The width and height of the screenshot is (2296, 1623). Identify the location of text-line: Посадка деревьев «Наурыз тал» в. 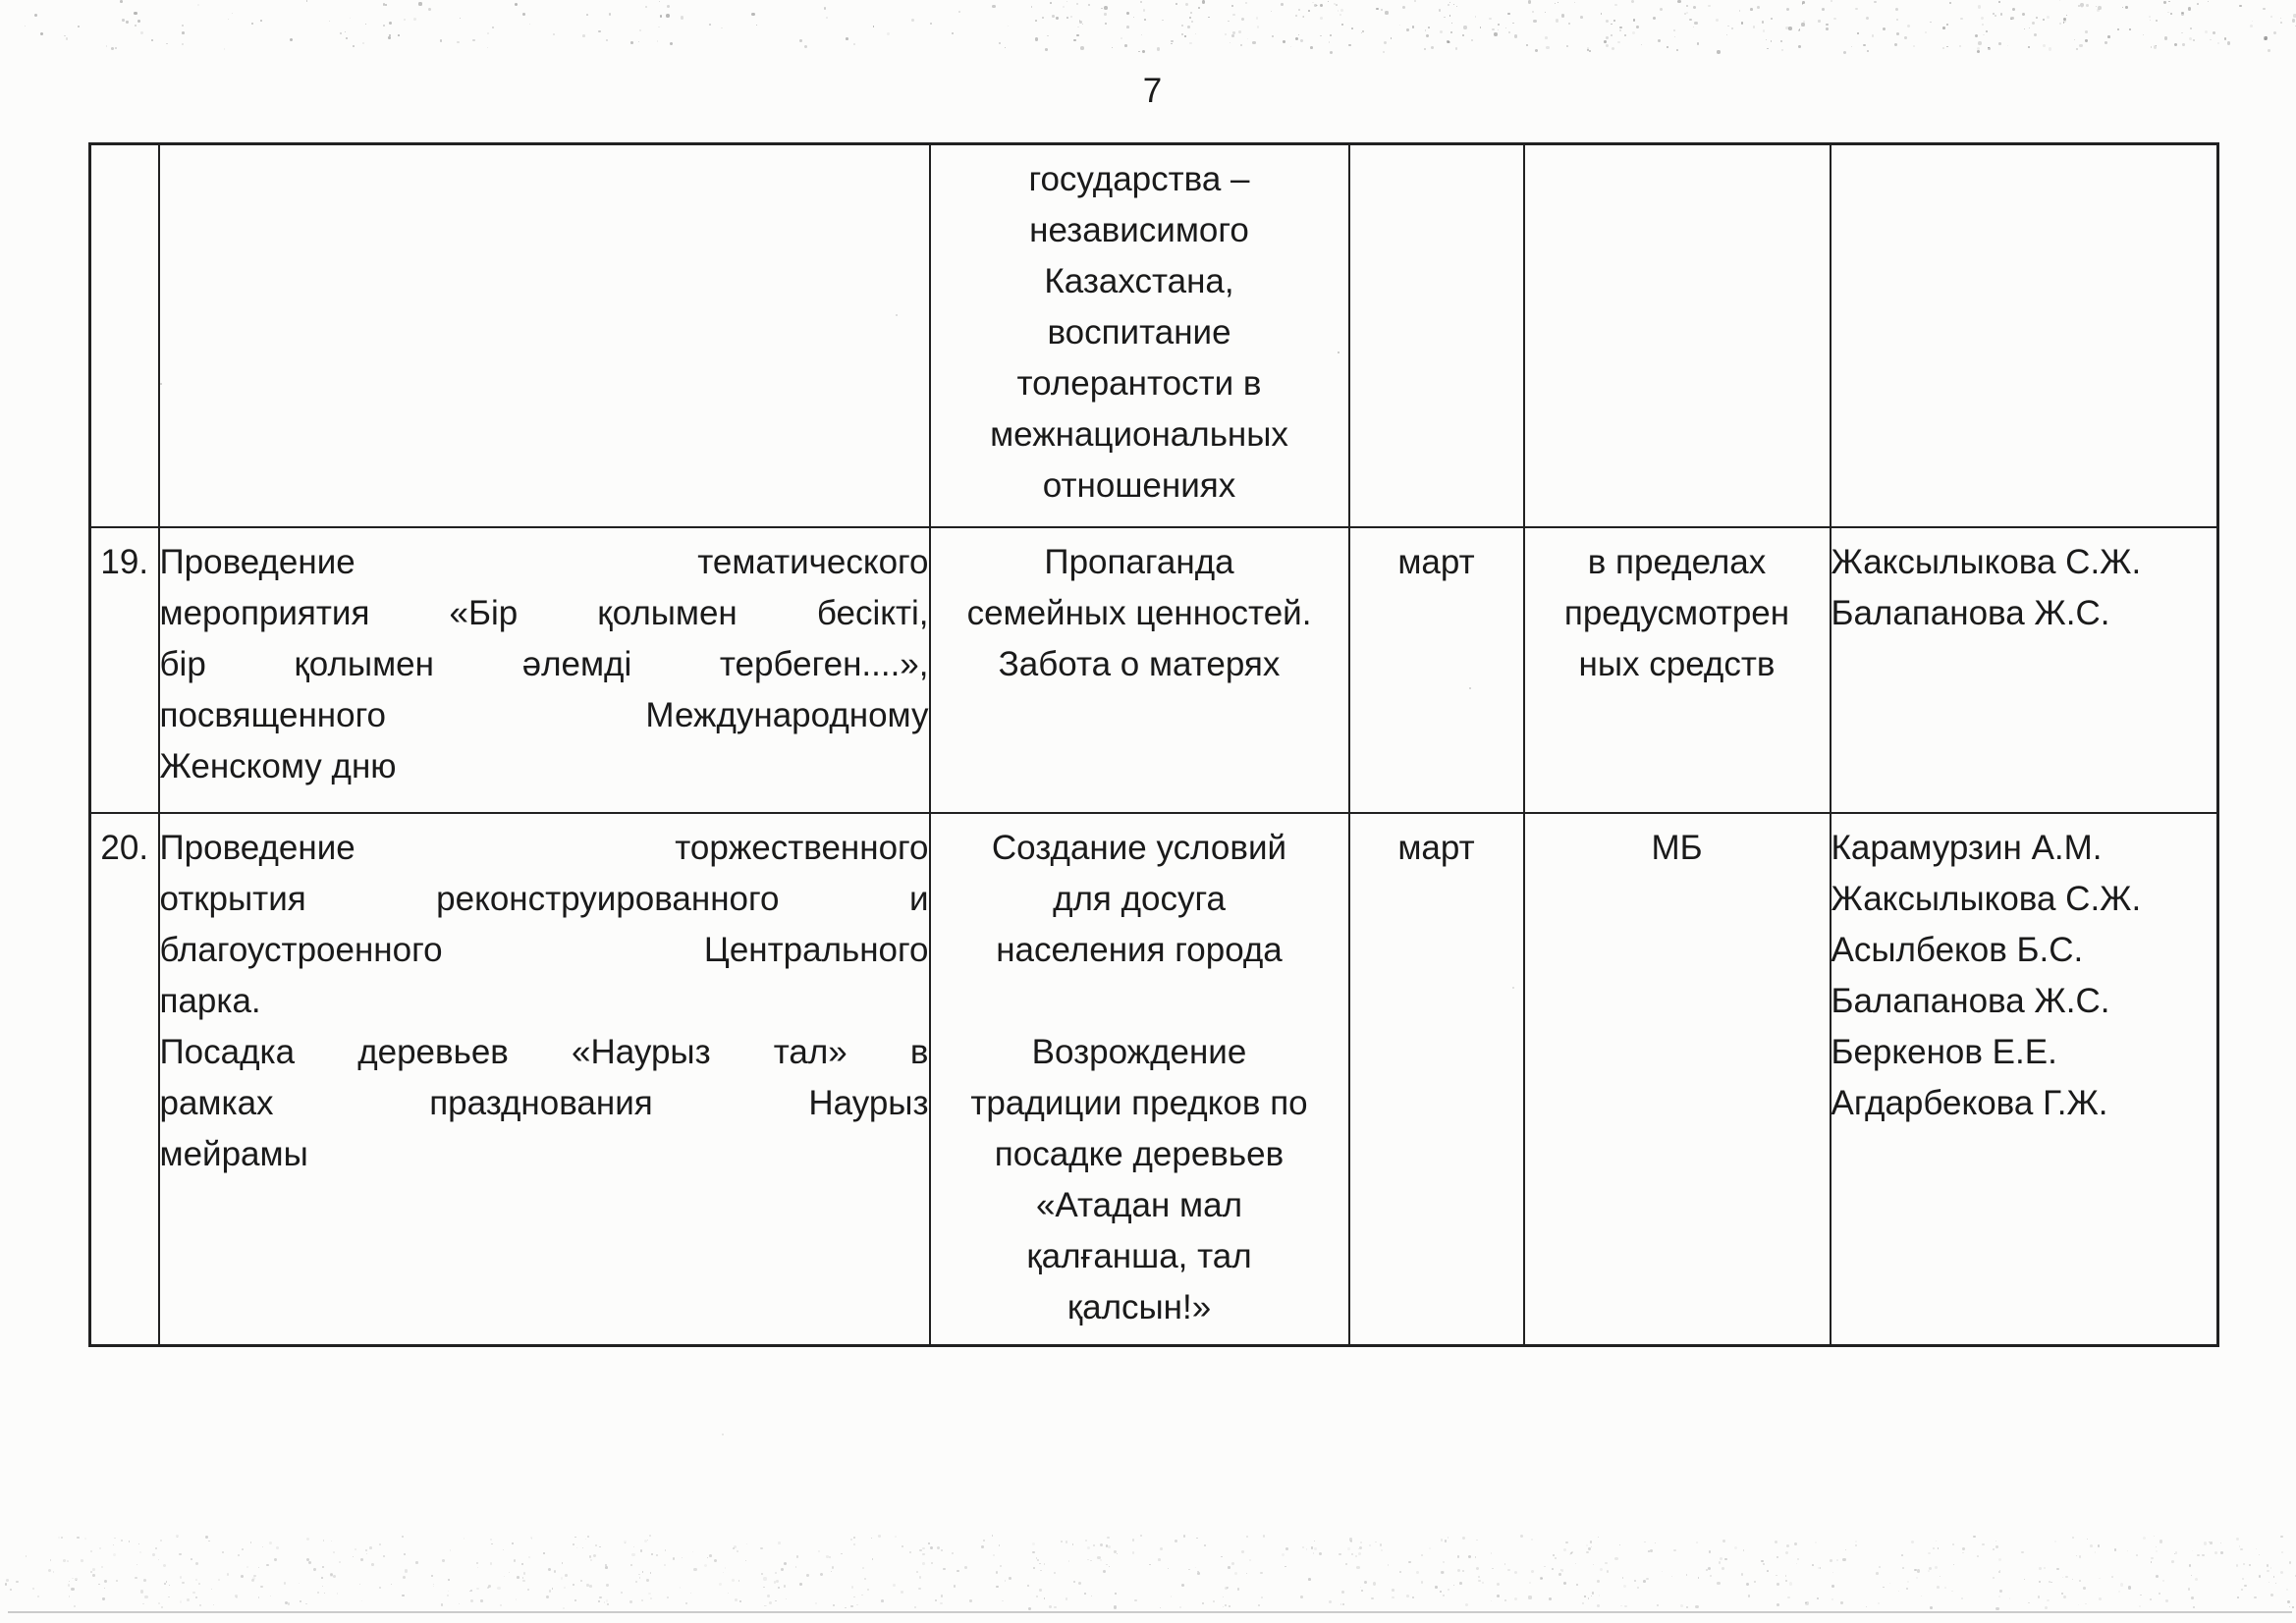
(544, 1051).